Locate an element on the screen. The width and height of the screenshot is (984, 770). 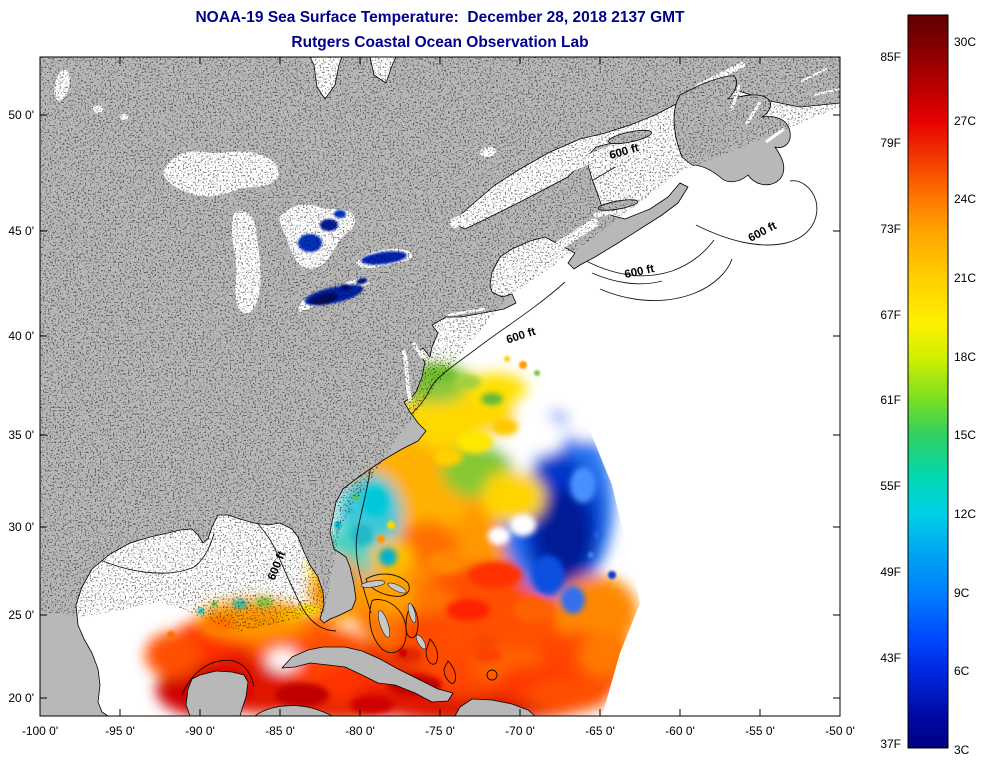
lon-tick-label: -55 0' is located at coordinates (760, 731).